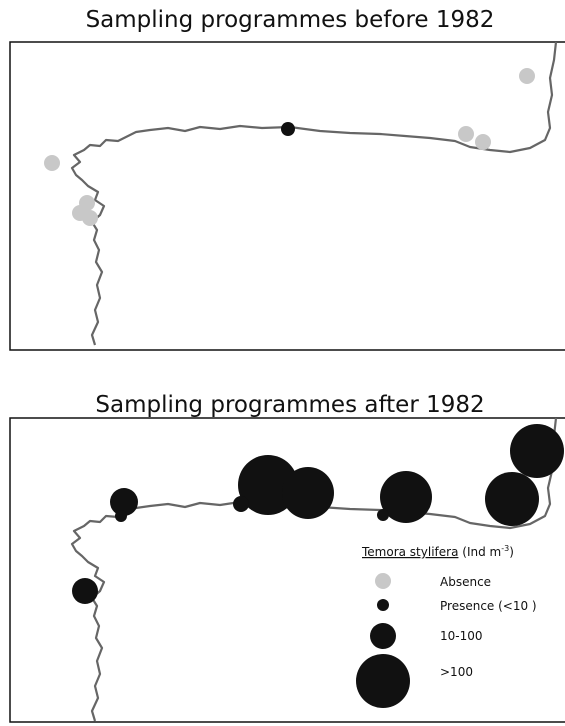  I want to click on species: Temora stylifera, so click(409, 552).